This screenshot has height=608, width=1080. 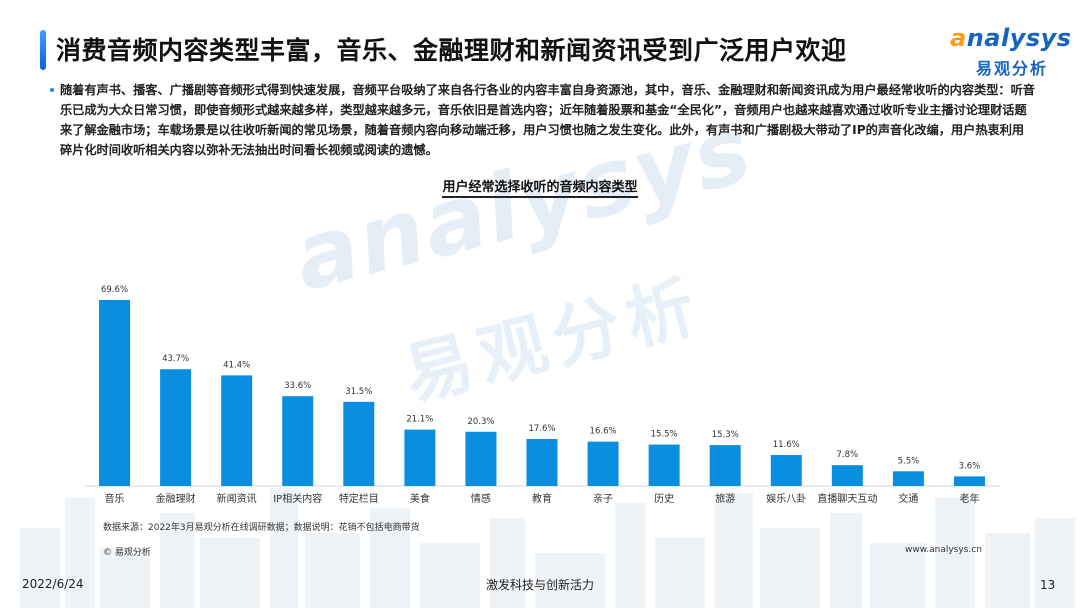 What do you see at coordinates (969, 498) in the screenshot?
I see `category-label-14: 老年` at bounding box center [969, 498].